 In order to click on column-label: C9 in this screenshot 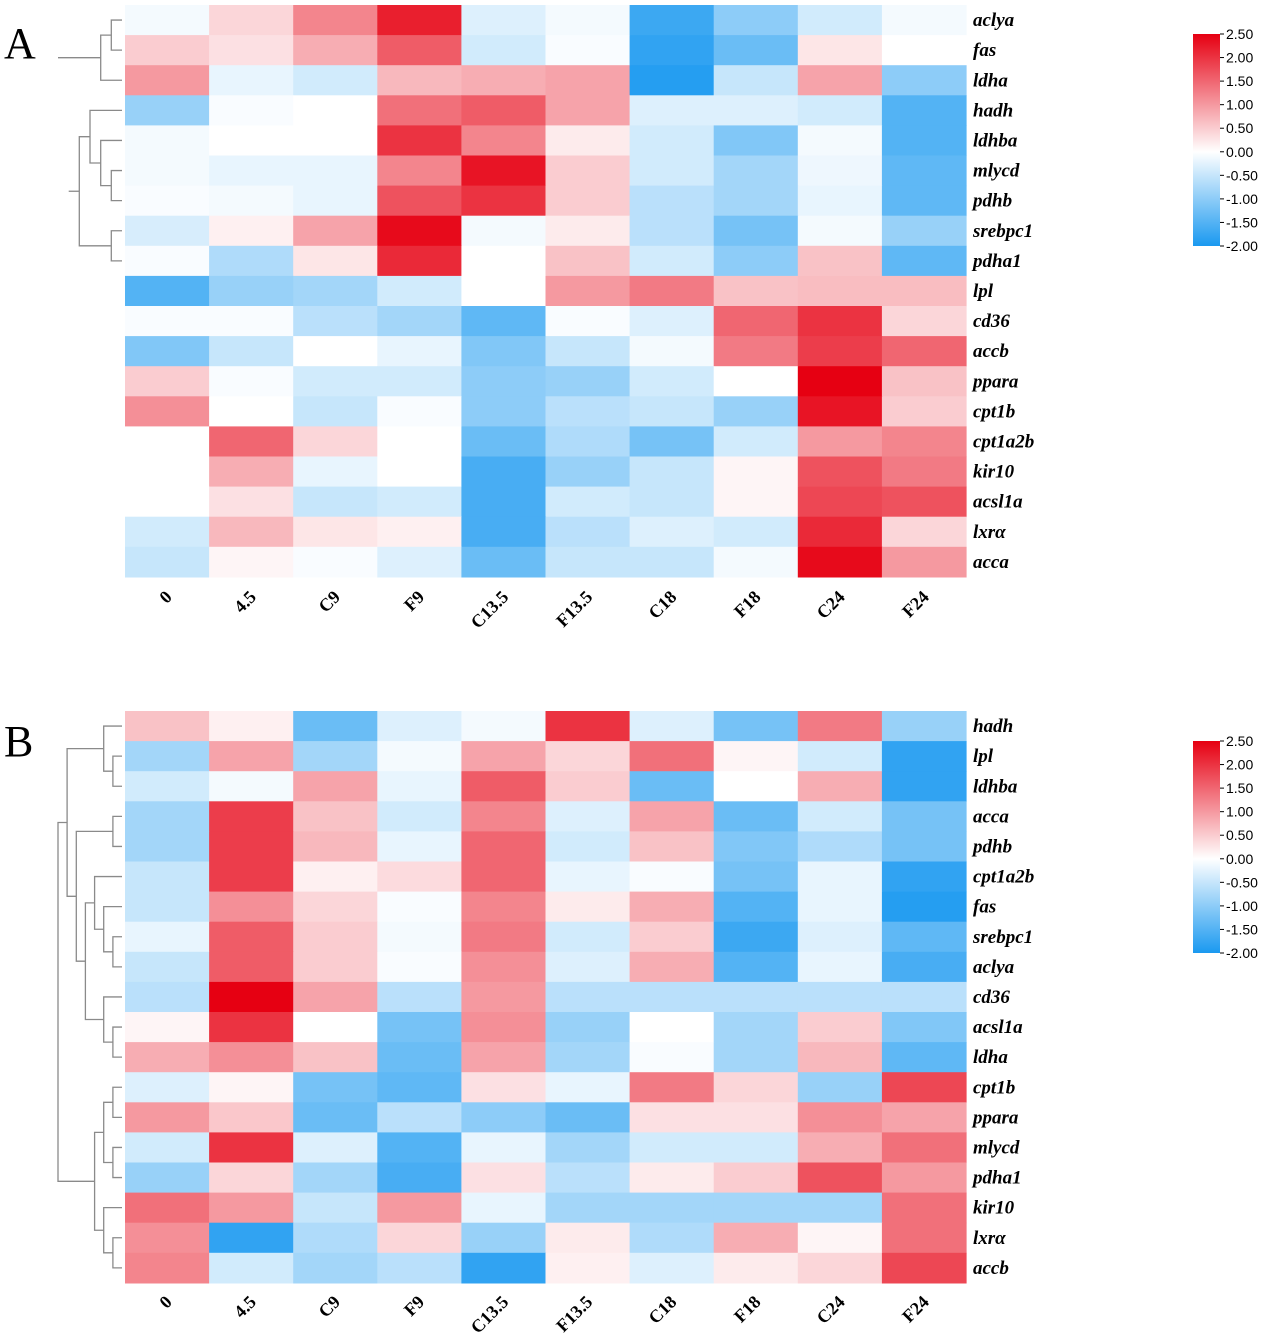, I will do `click(329, 1307)`.